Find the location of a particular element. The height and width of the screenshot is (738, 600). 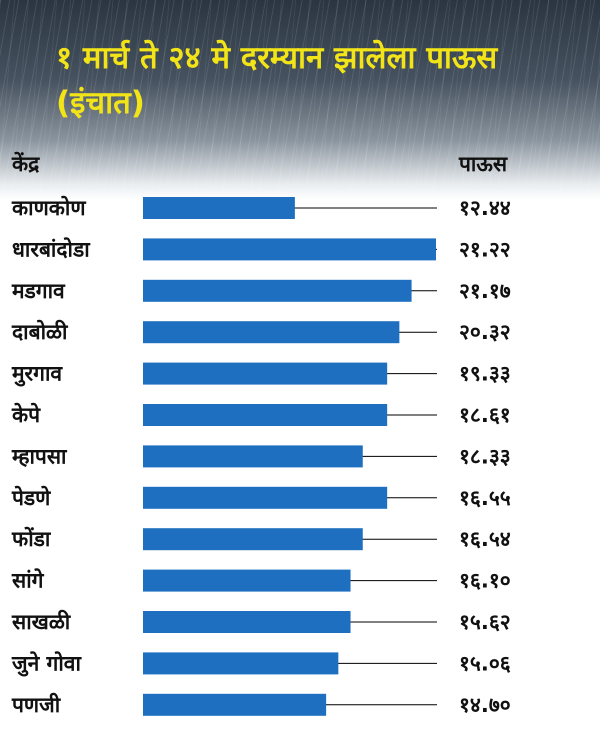

bar-row: पणजी १४.७० is located at coordinates (261, 704).